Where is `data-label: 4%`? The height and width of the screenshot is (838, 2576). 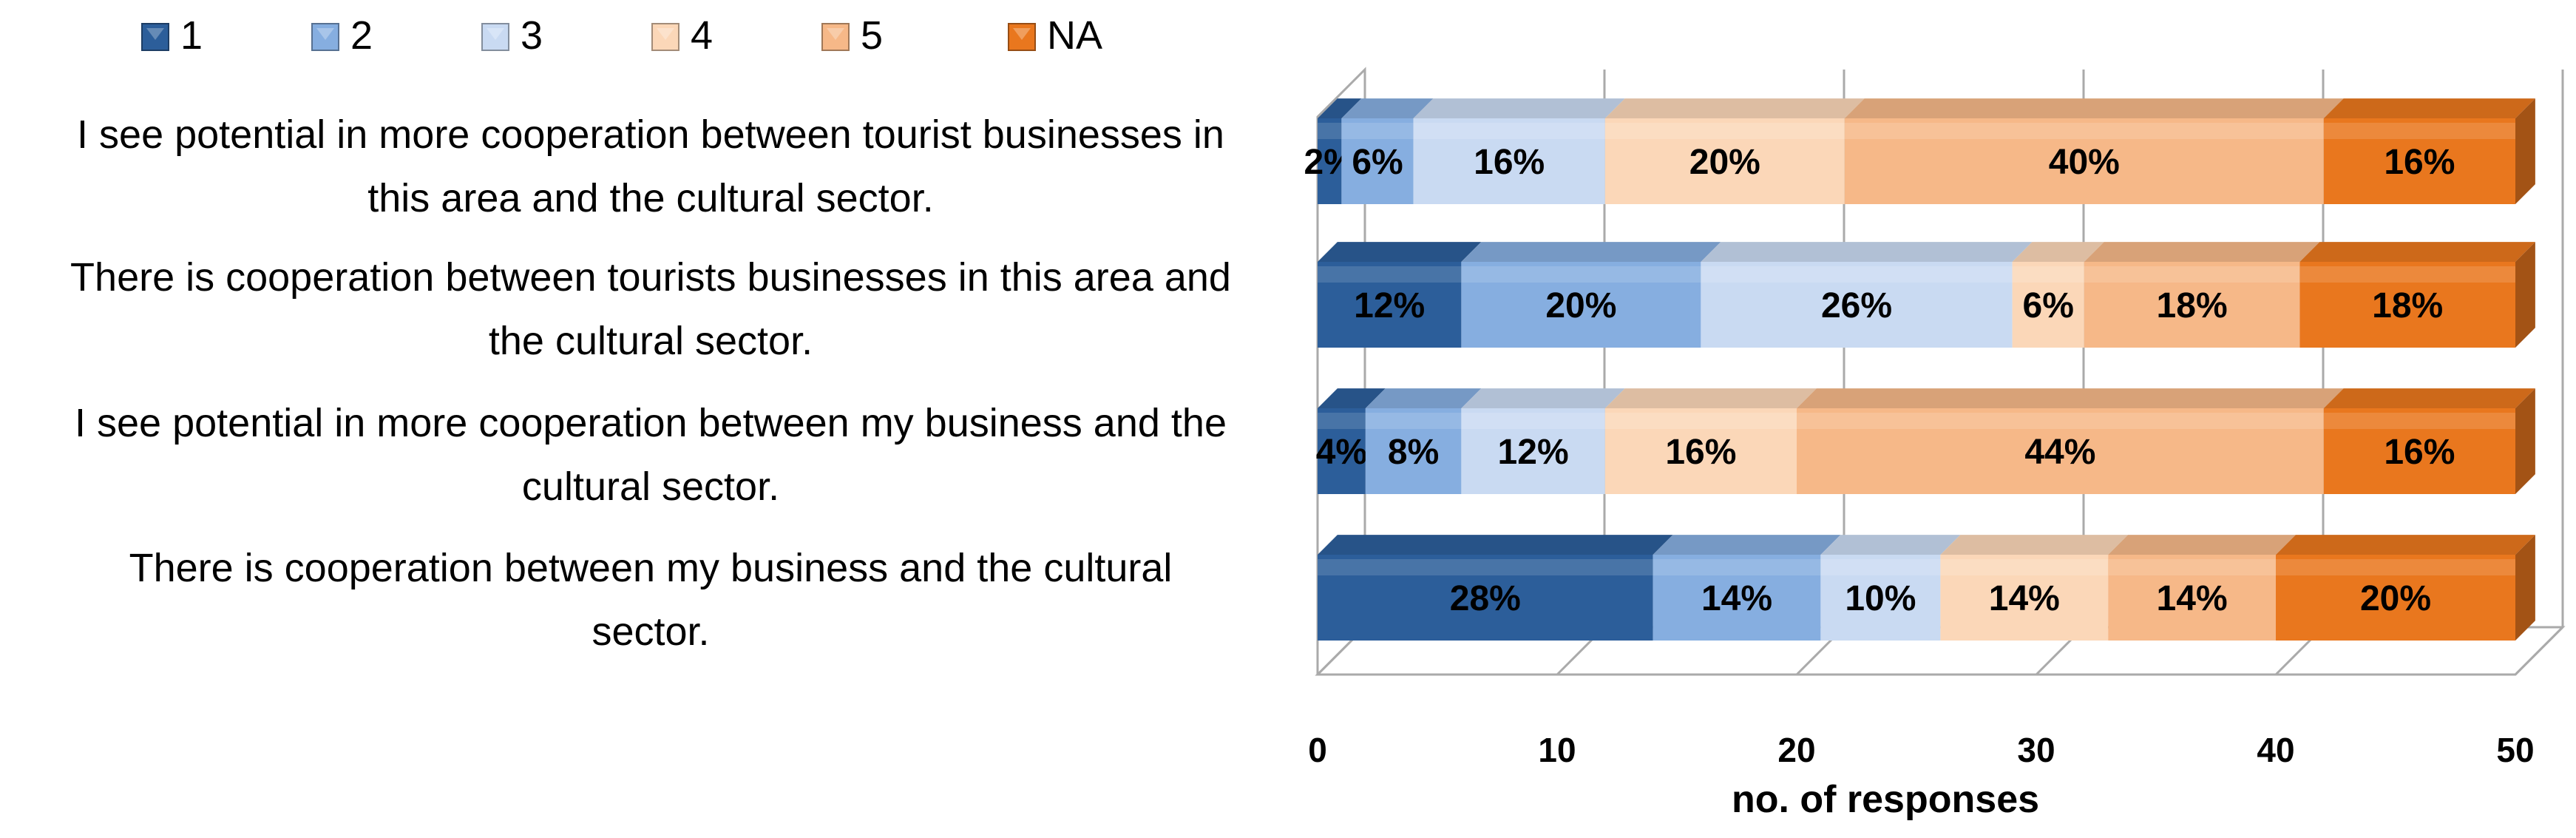
data-label: 4% is located at coordinates (1341, 452).